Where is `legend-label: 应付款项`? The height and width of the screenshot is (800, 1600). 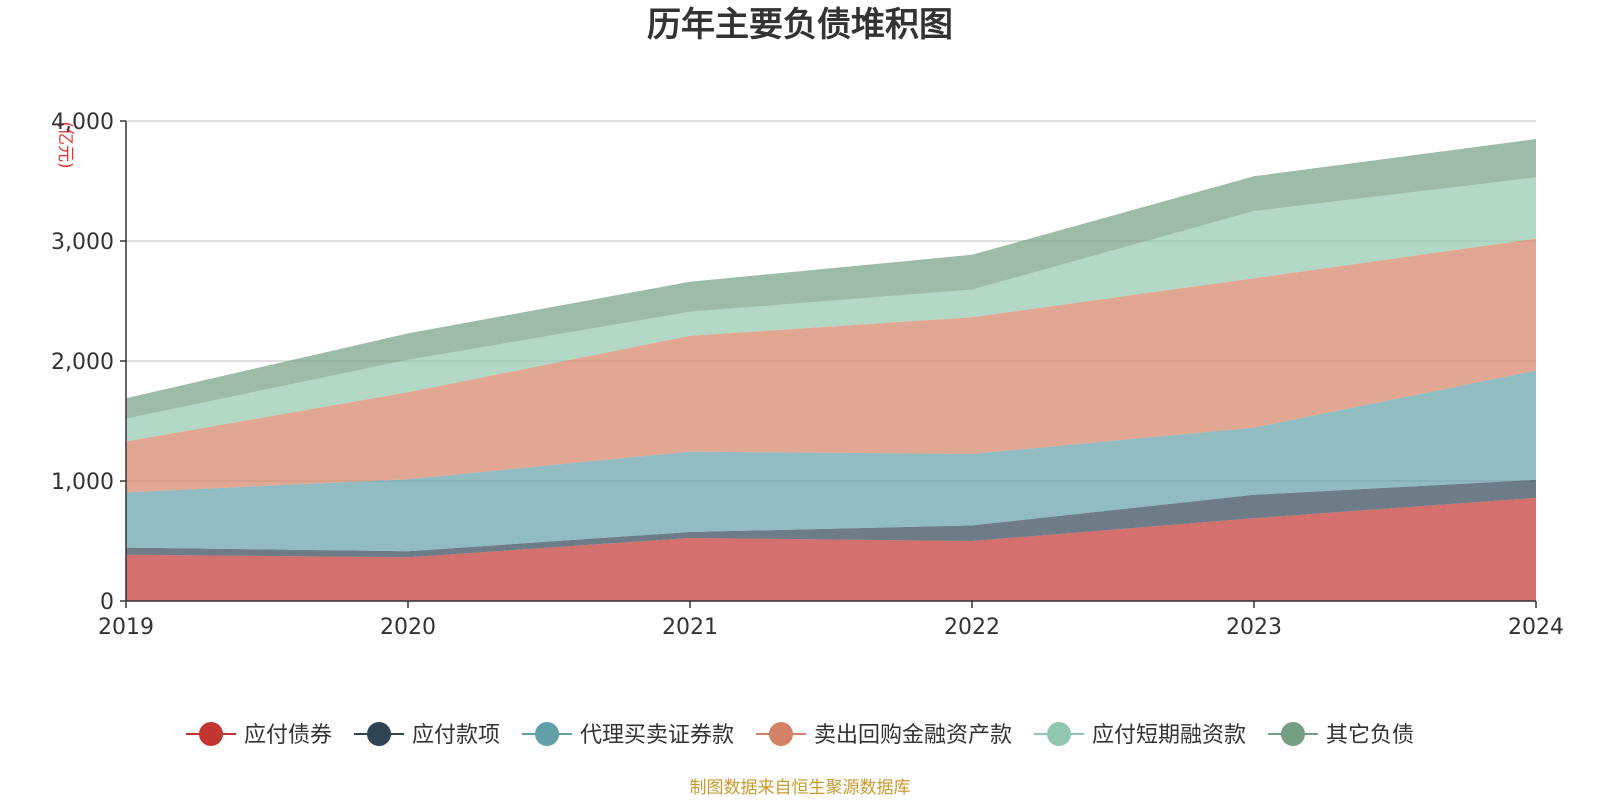
legend-label: 应付款项 is located at coordinates (456, 735).